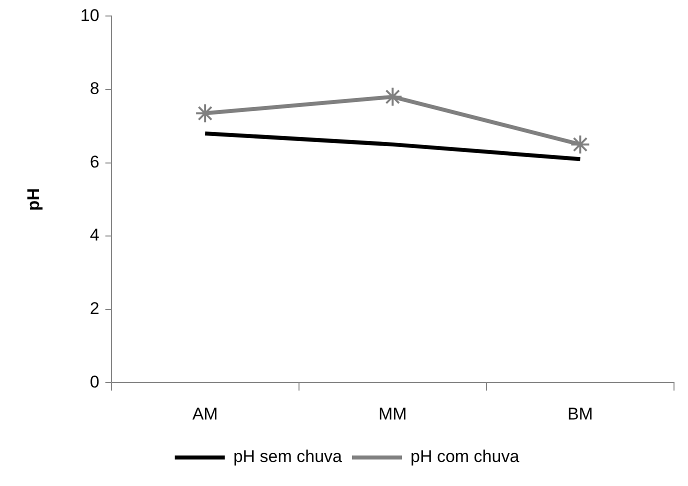  Describe the element at coordinates (95, 308) in the screenshot. I see `y-tick-label: 2` at that location.